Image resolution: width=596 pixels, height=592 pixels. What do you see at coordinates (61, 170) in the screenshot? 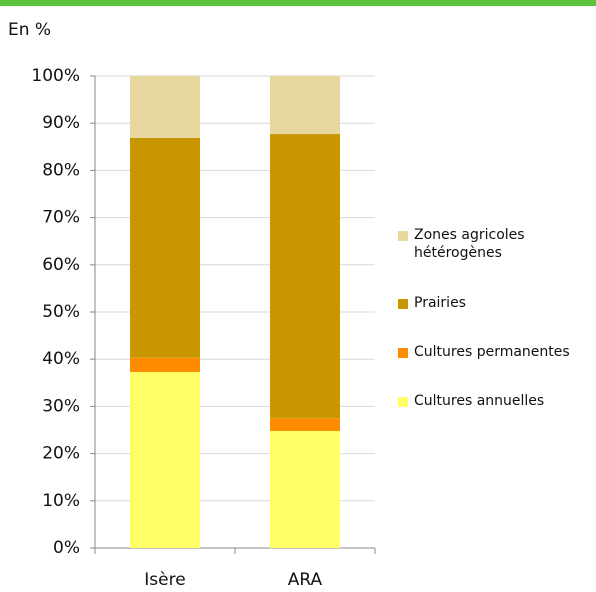
I see `y-tick-label: 80%` at bounding box center [61, 170].